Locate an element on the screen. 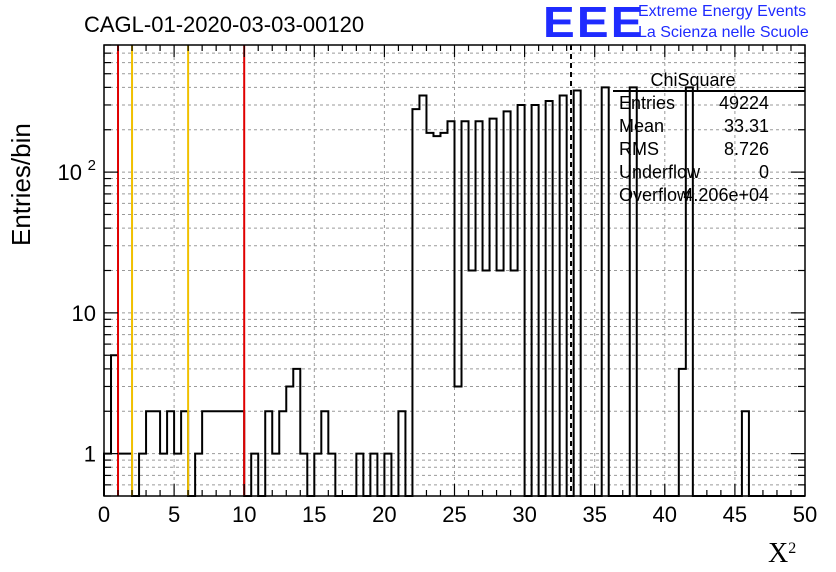 The width and height of the screenshot is (836, 572). stats-value: 4.206e+04 is located at coordinates (726, 195).